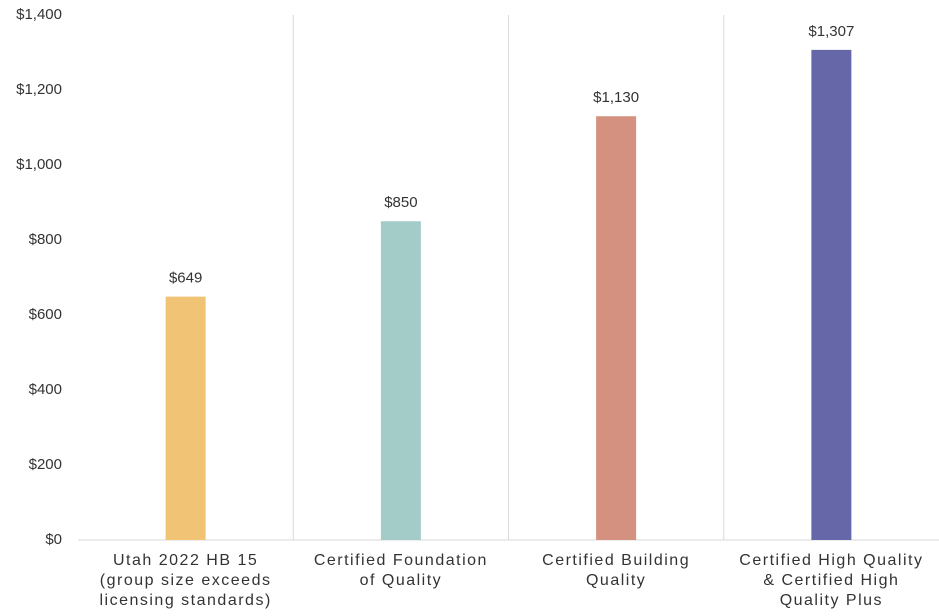 The width and height of the screenshot is (939, 616). I want to click on data-label: $850, so click(400, 202).